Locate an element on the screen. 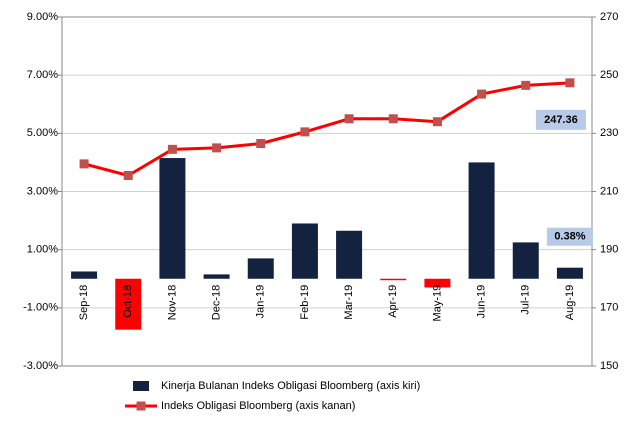 The image size is (632, 421). y-tick-label: -1.00% is located at coordinates (40, 308).